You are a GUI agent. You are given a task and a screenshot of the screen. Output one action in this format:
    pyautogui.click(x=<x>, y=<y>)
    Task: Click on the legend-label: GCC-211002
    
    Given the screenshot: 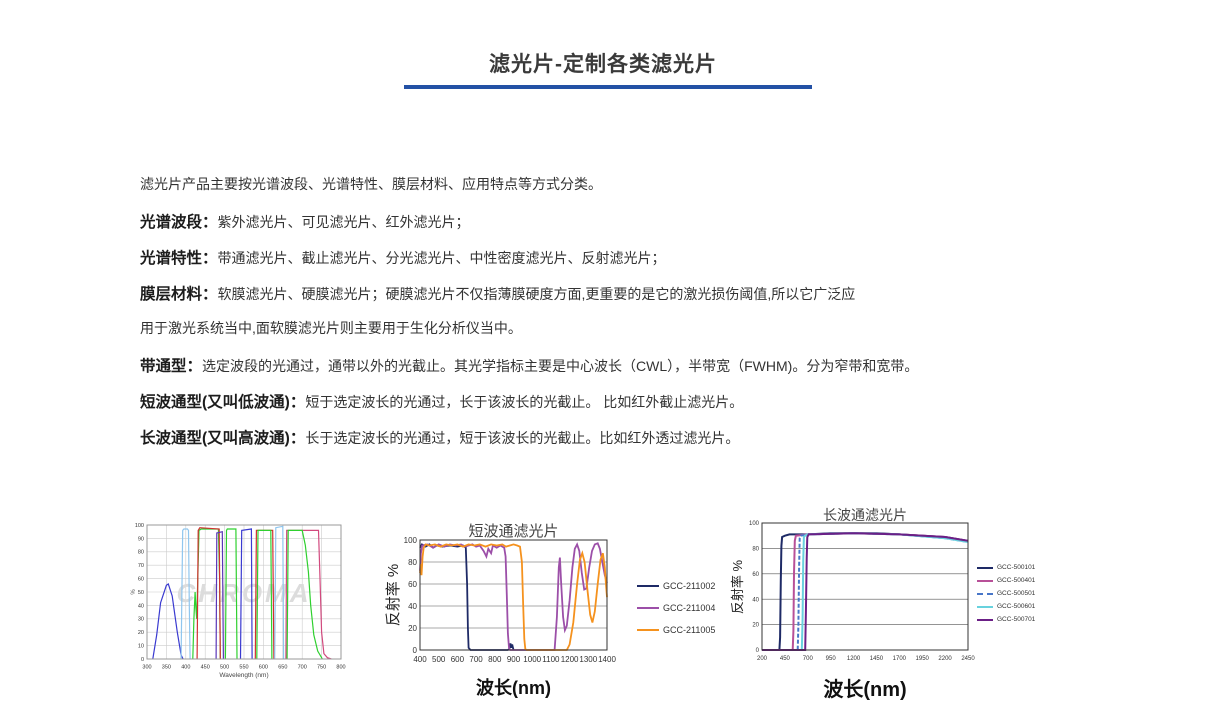 What is the action you would take?
    pyautogui.click(x=689, y=586)
    